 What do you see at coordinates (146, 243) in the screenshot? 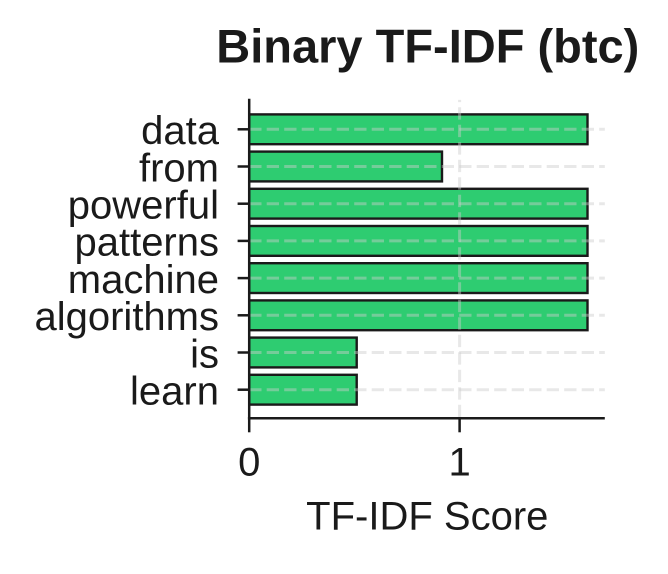
I see `svg-text: patterns` at bounding box center [146, 243].